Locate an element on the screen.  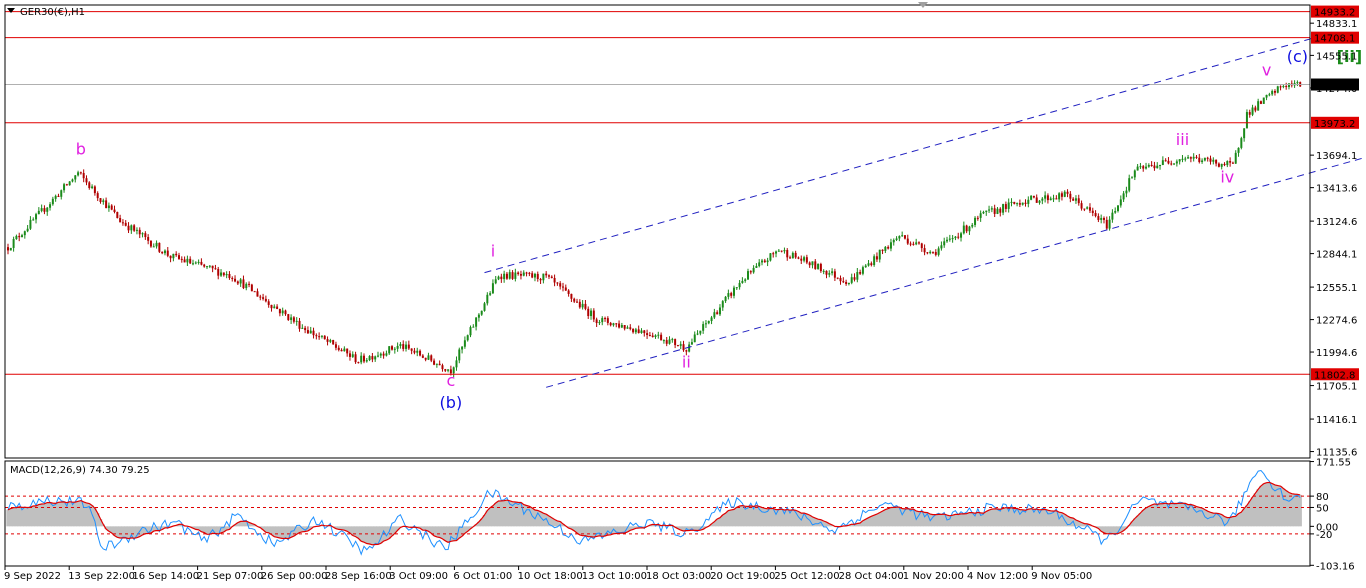
wave-label: (c) is located at coordinates (1297, 56).